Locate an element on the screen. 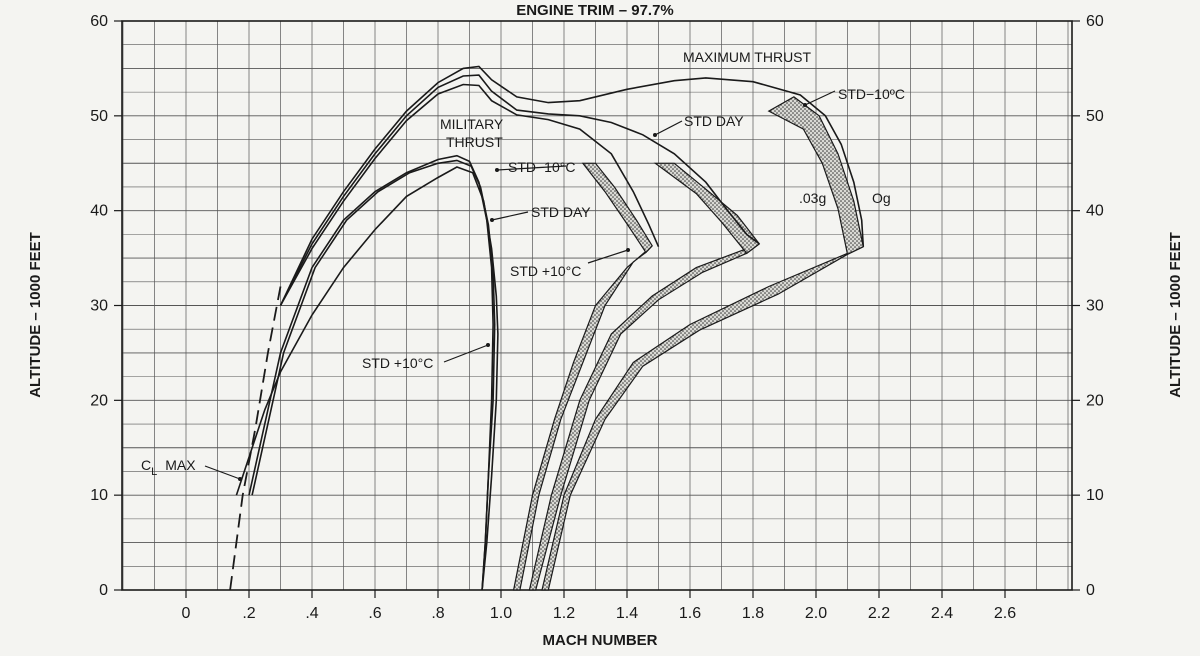  label-mil-std-plus10: STD +10°C is located at coordinates (397, 363).